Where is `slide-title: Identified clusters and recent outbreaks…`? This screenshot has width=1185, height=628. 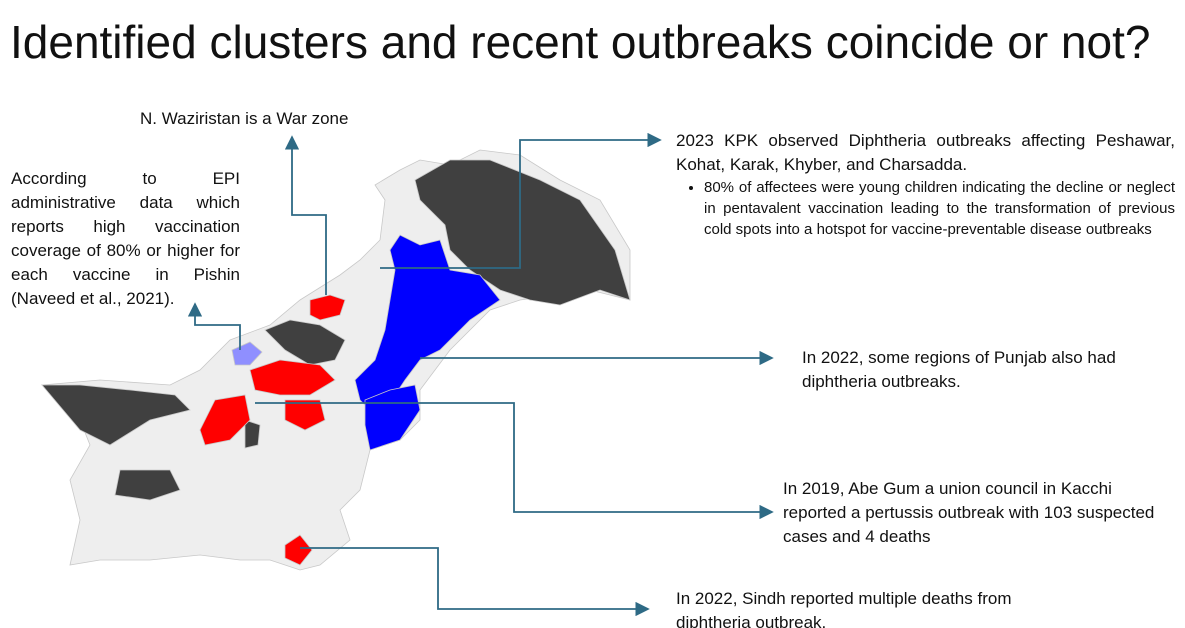 slide-title: Identified clusters and recent outbreaks… is located at coordinates (580, 42).